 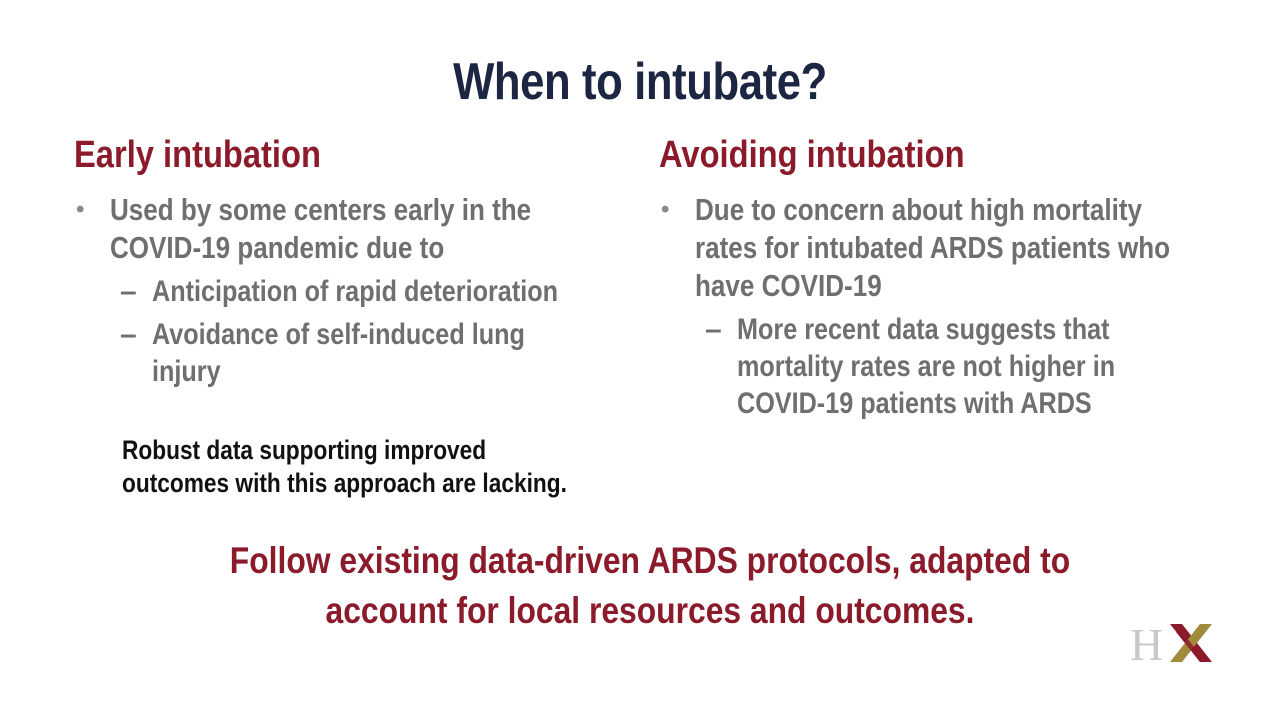 What do you see at coordinates (338, 353) in the screenshot?
I see `left-subitem-text: Avoidance of self-induced lung injury` at bounding box center [338, 353].